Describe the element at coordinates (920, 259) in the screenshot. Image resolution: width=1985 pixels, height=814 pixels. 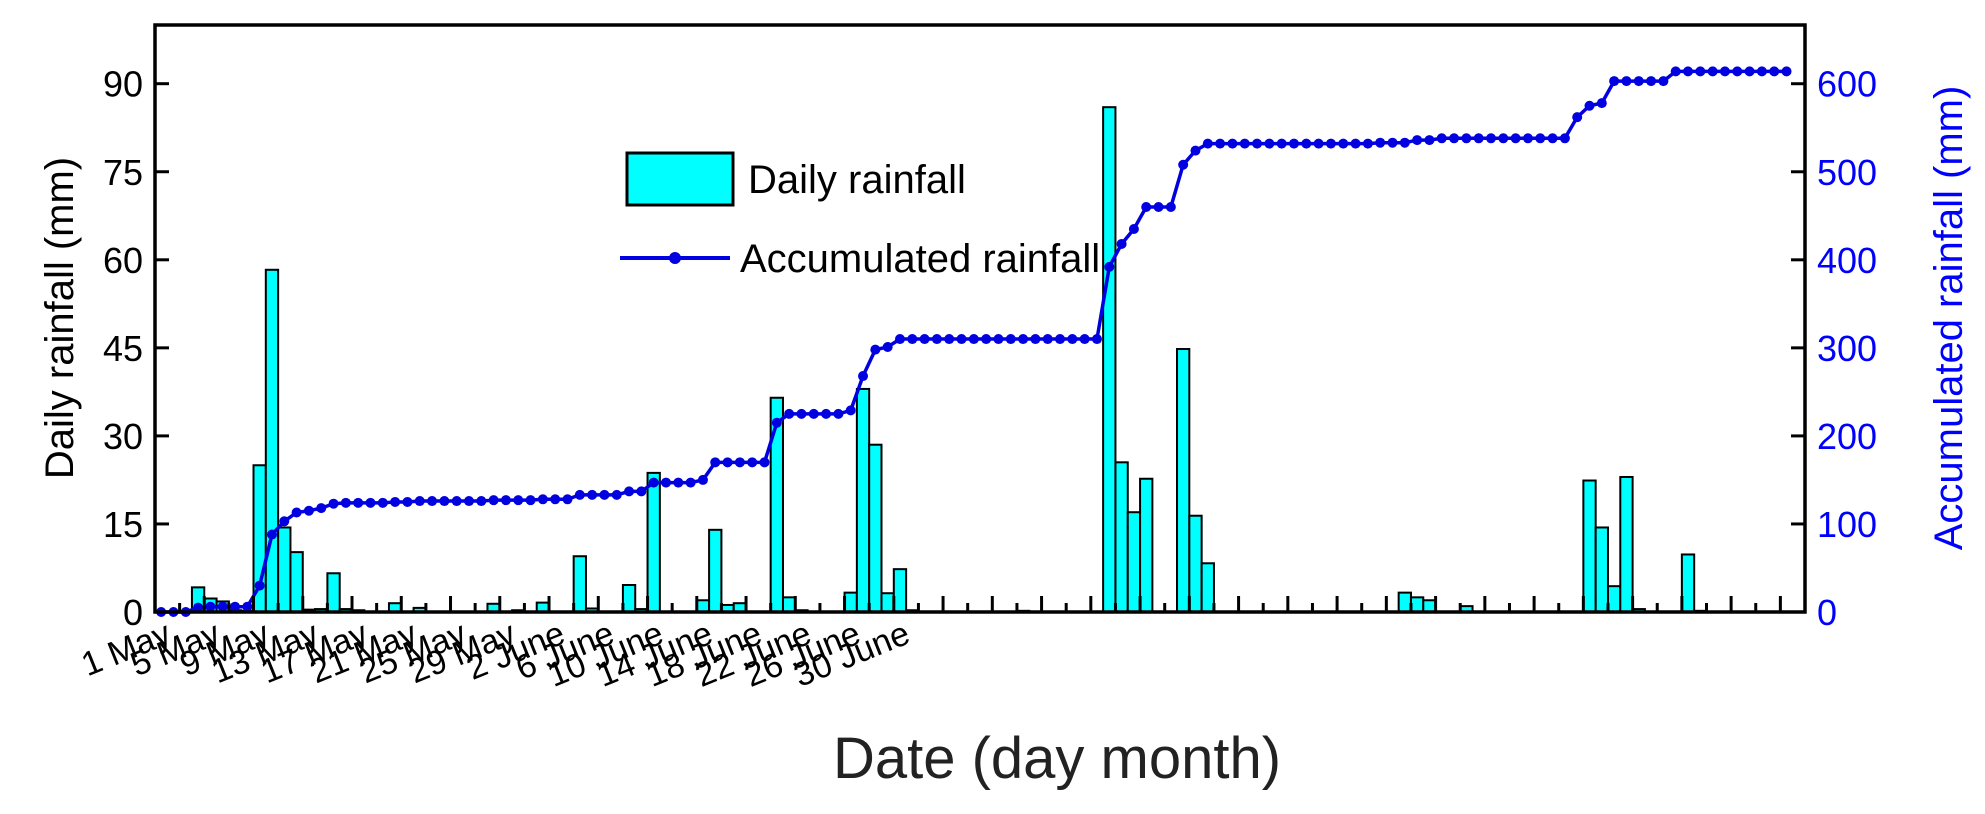
I see `legend-line-label: Accumulated rainfall` at that location.